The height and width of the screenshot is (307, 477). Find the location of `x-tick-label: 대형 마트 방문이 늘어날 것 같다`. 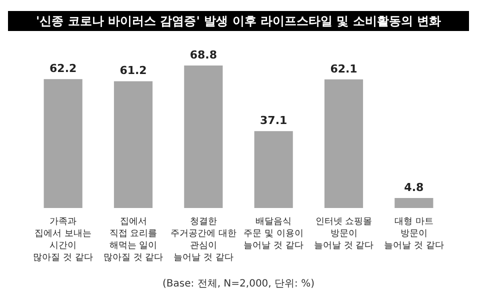

x-tick-label: 대형 마트 방문이 늘어날 것 같다 is located at coordinates (414, 234).